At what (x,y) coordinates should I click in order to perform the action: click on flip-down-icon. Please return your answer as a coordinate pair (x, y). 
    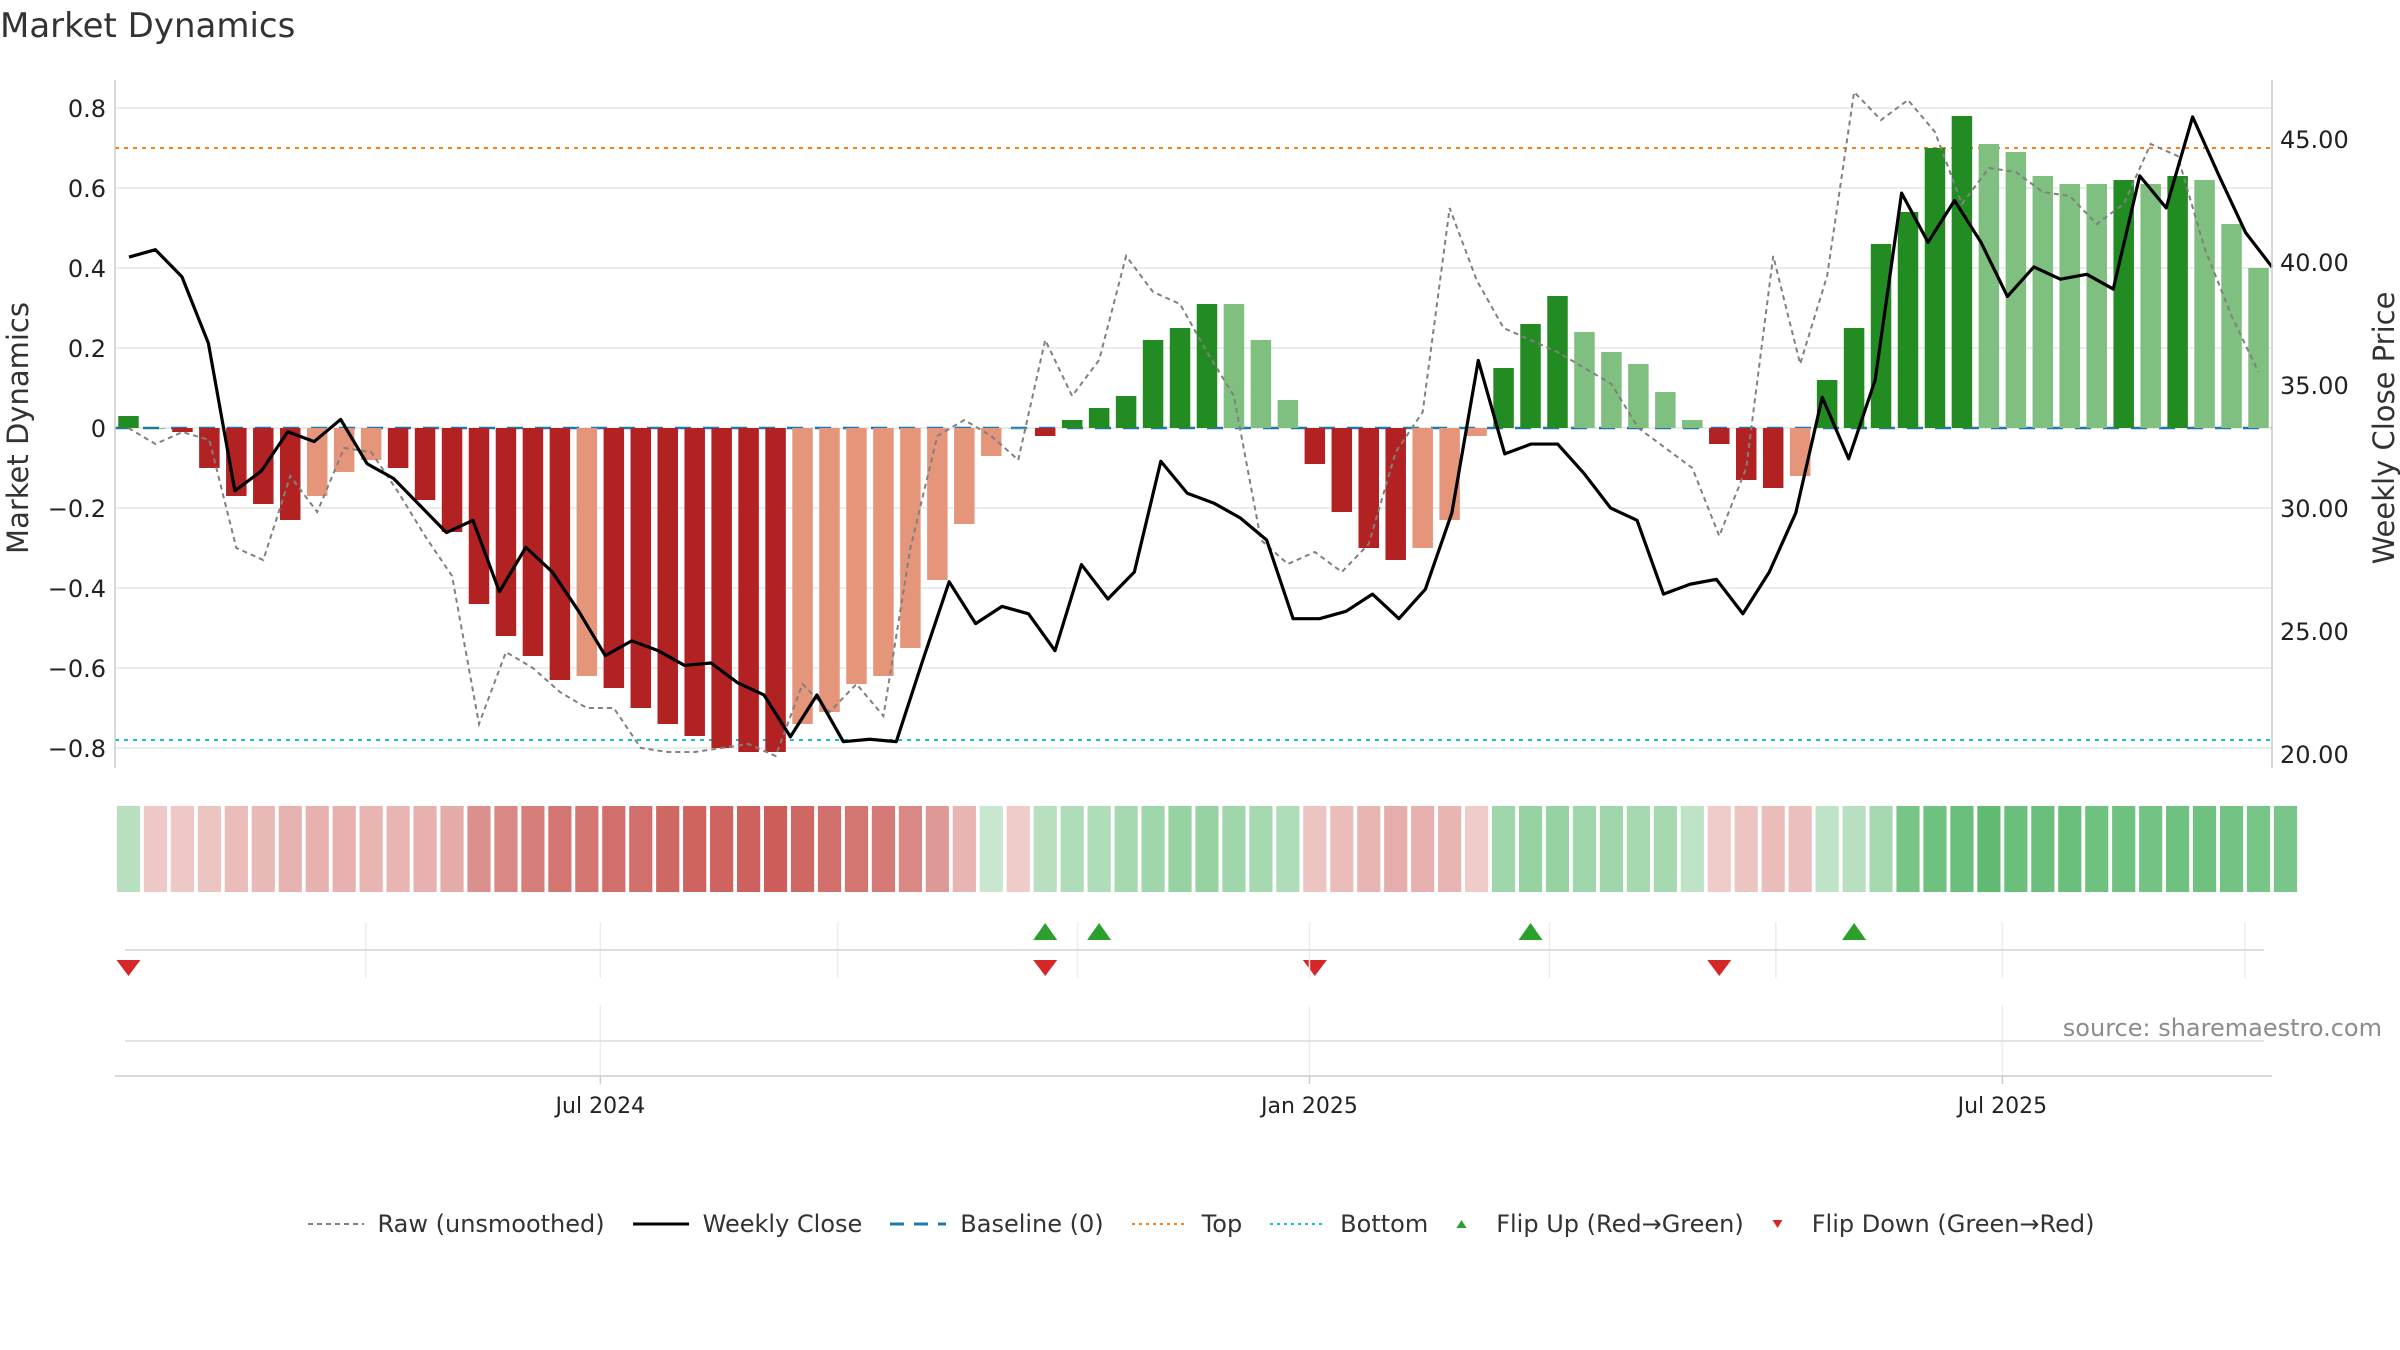
    Looking at the image, I should click on (1777, 1224).